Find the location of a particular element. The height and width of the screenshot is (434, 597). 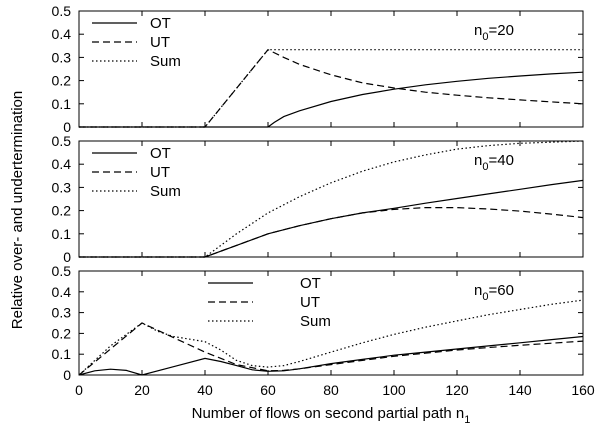

x-tick-label: 100 is located at coordinates (394, 390).